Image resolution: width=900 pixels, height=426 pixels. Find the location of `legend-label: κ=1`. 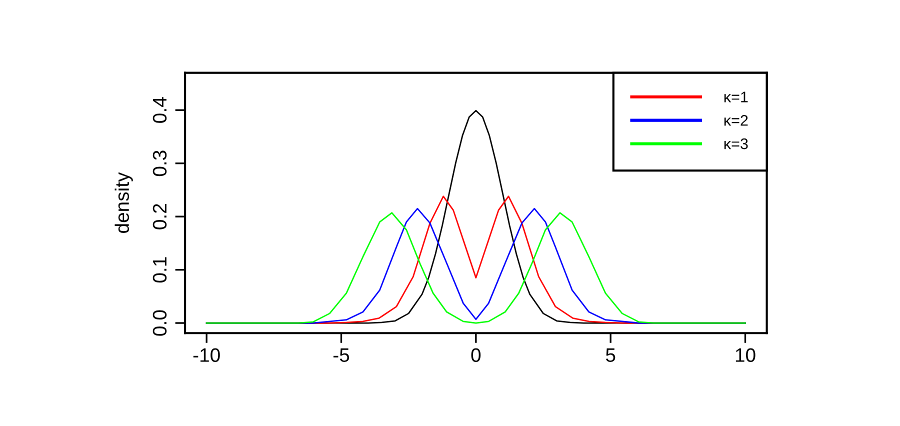

legend-label: κ=1 is located at coordinates (736, 97).